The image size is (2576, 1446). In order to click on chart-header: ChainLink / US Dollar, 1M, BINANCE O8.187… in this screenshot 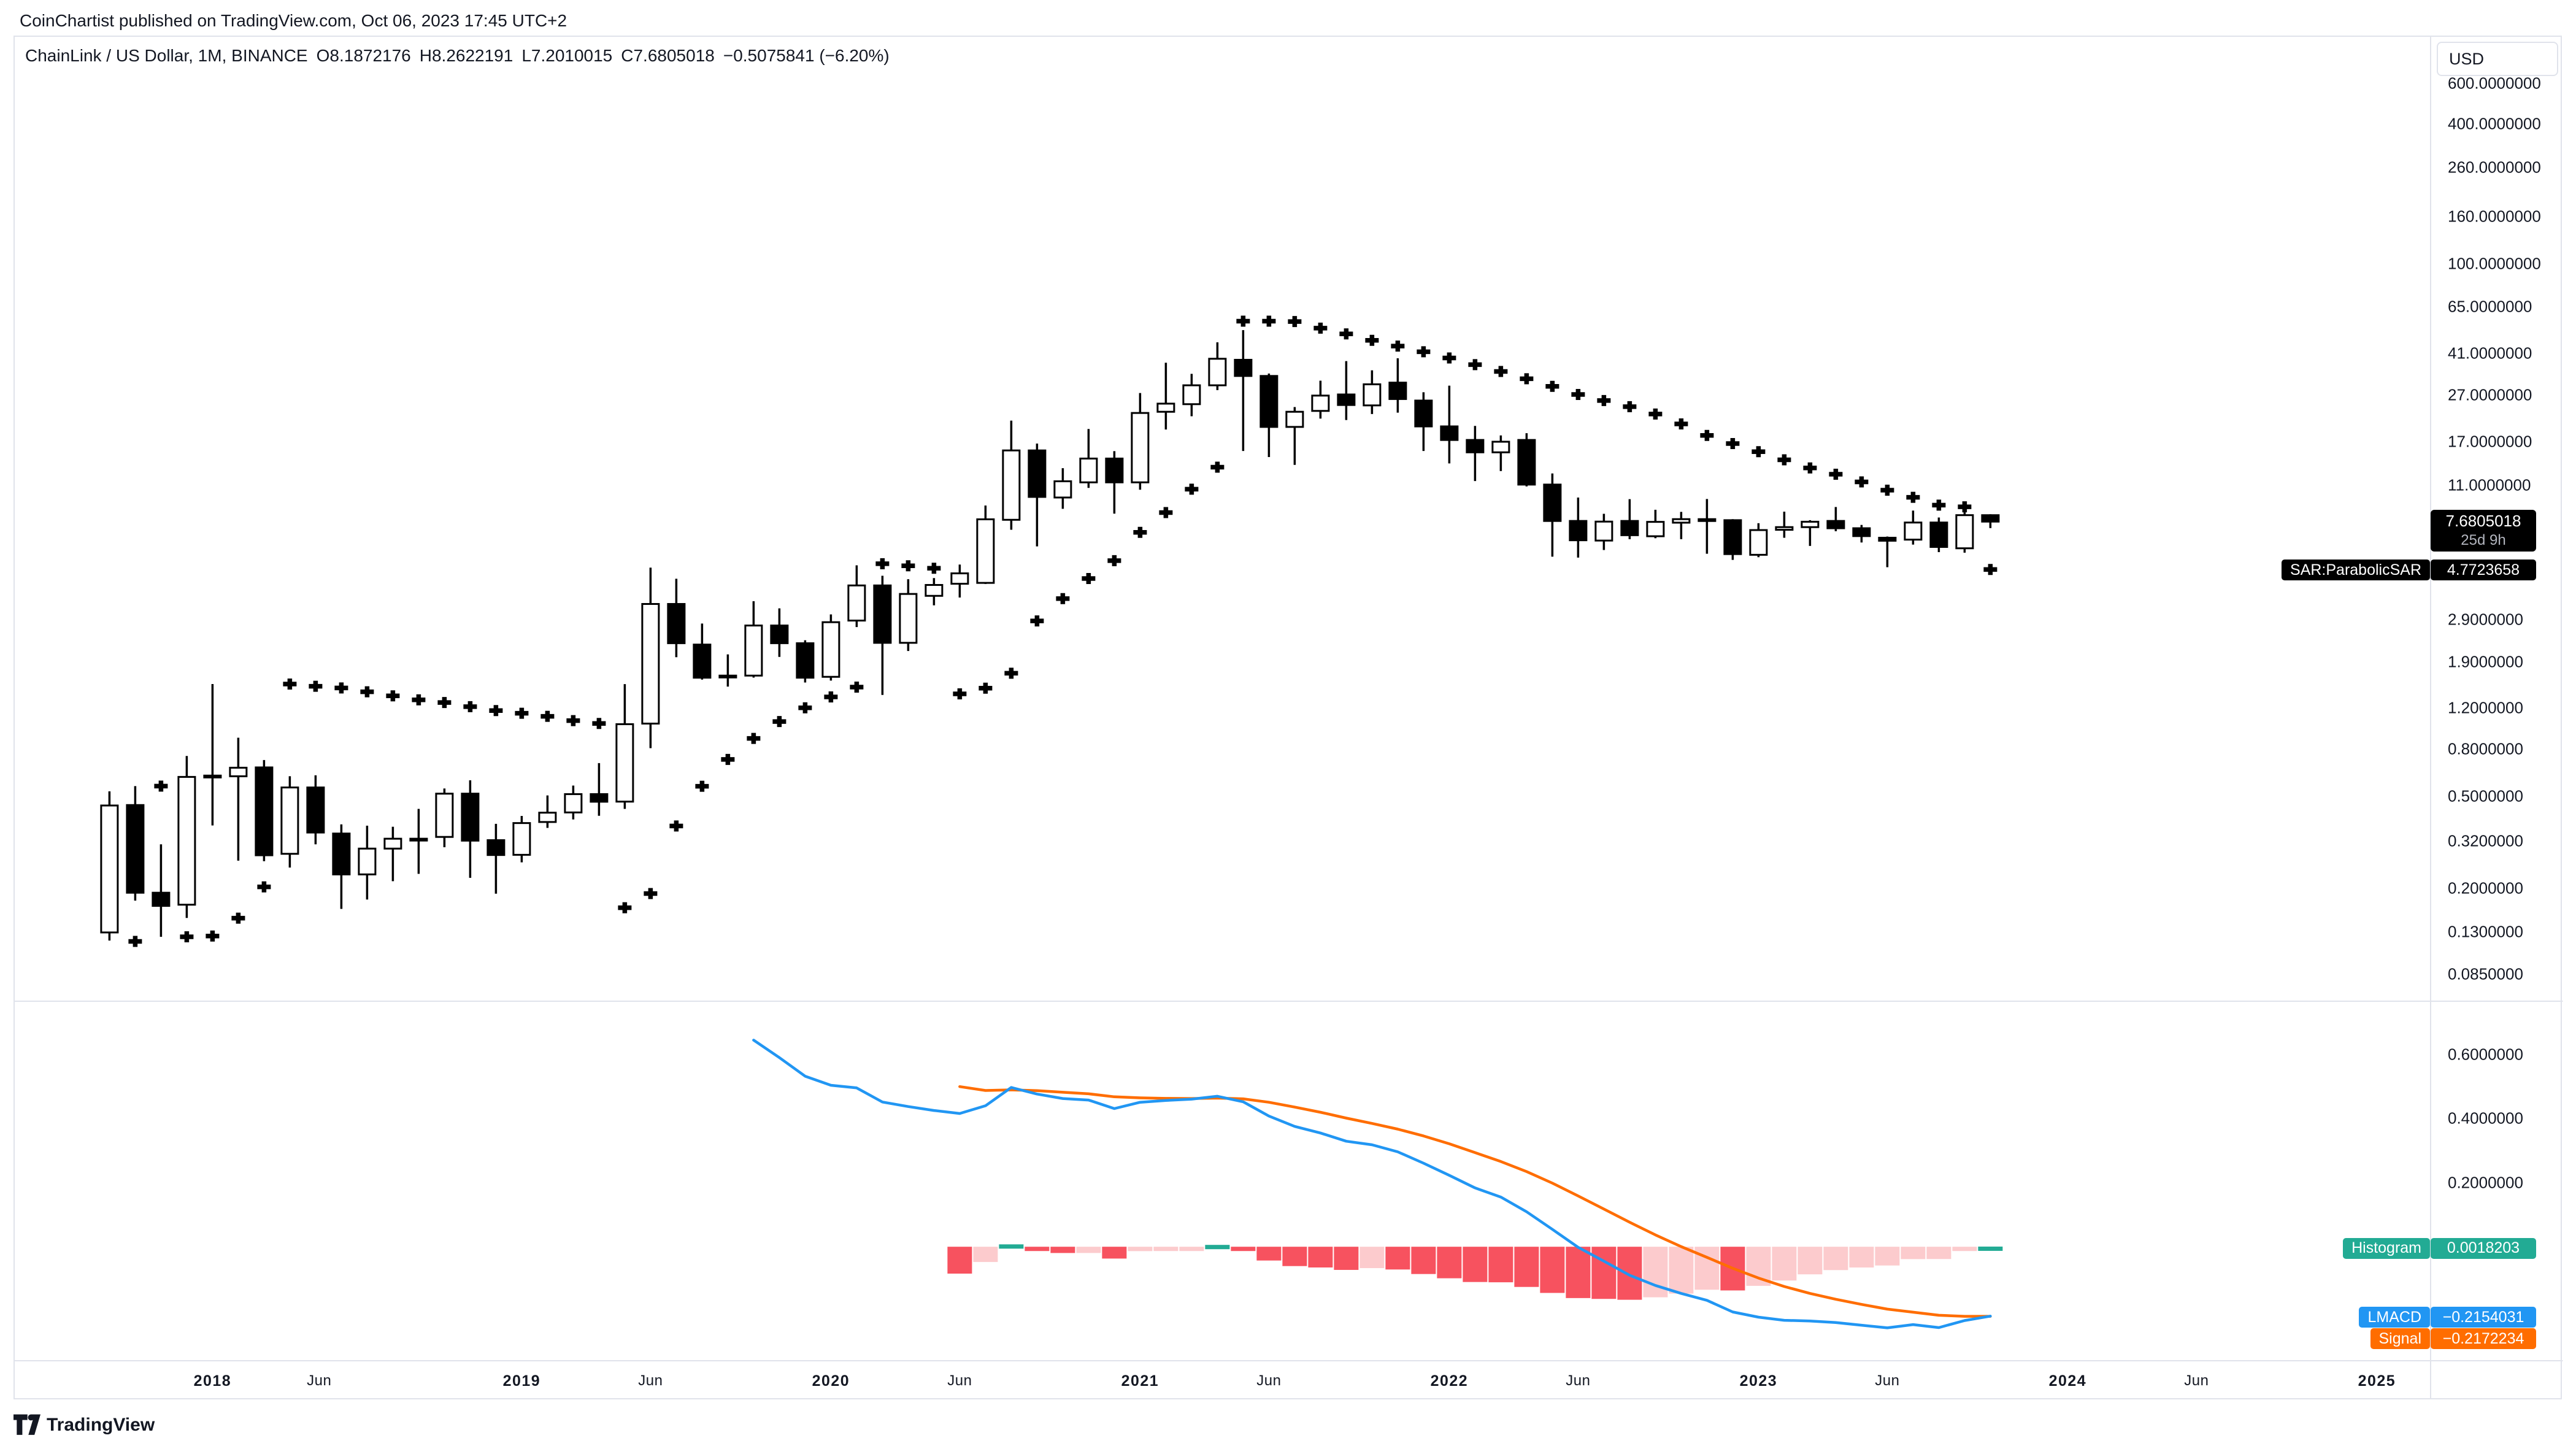, I will do `click(462, 56)`.